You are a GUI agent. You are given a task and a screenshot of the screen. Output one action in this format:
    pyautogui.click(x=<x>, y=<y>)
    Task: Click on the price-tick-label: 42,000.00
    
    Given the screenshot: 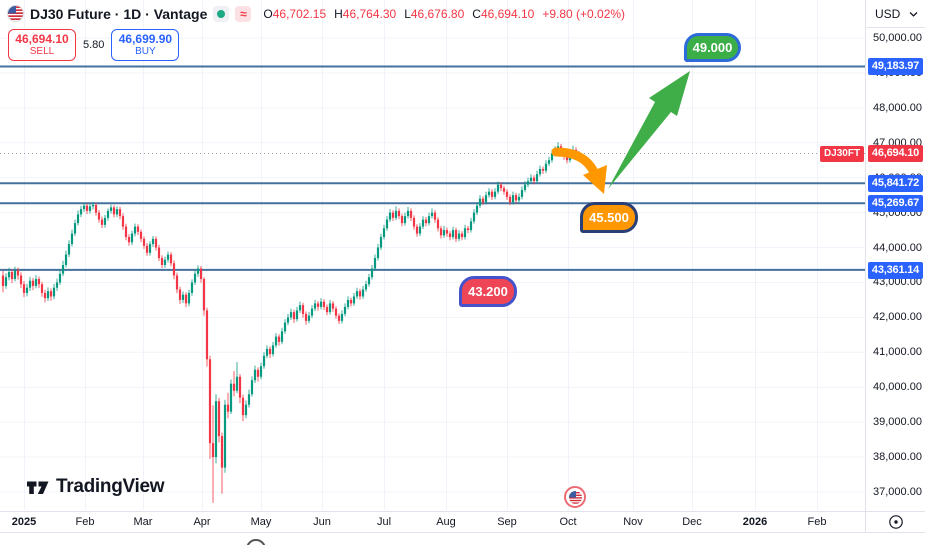 What is the action you would take?
    pyautogui.click(x=897, y=317)
    